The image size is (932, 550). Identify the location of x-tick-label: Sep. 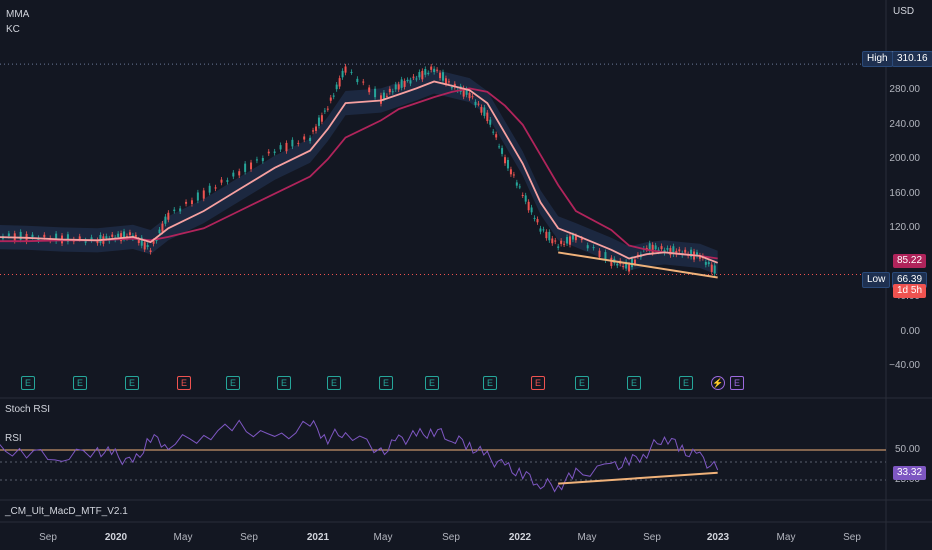
(652, 537).